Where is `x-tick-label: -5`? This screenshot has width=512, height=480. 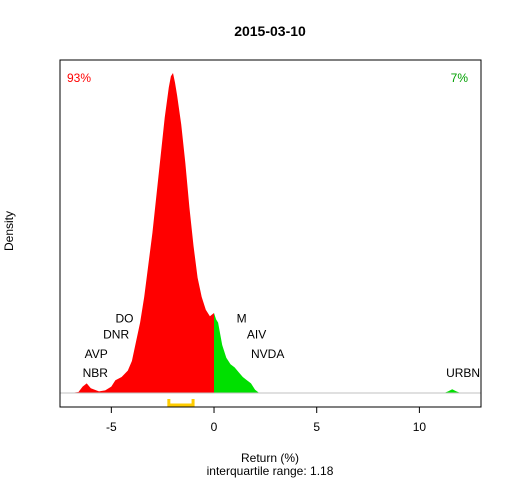
x-tick-label: -5 is located at coordinates (111, 427).